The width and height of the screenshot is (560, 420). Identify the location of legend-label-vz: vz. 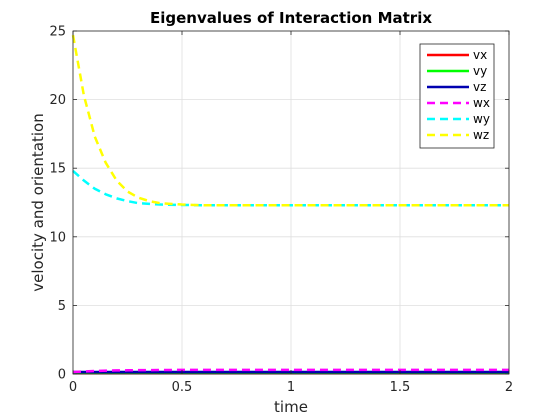
(479, 87).